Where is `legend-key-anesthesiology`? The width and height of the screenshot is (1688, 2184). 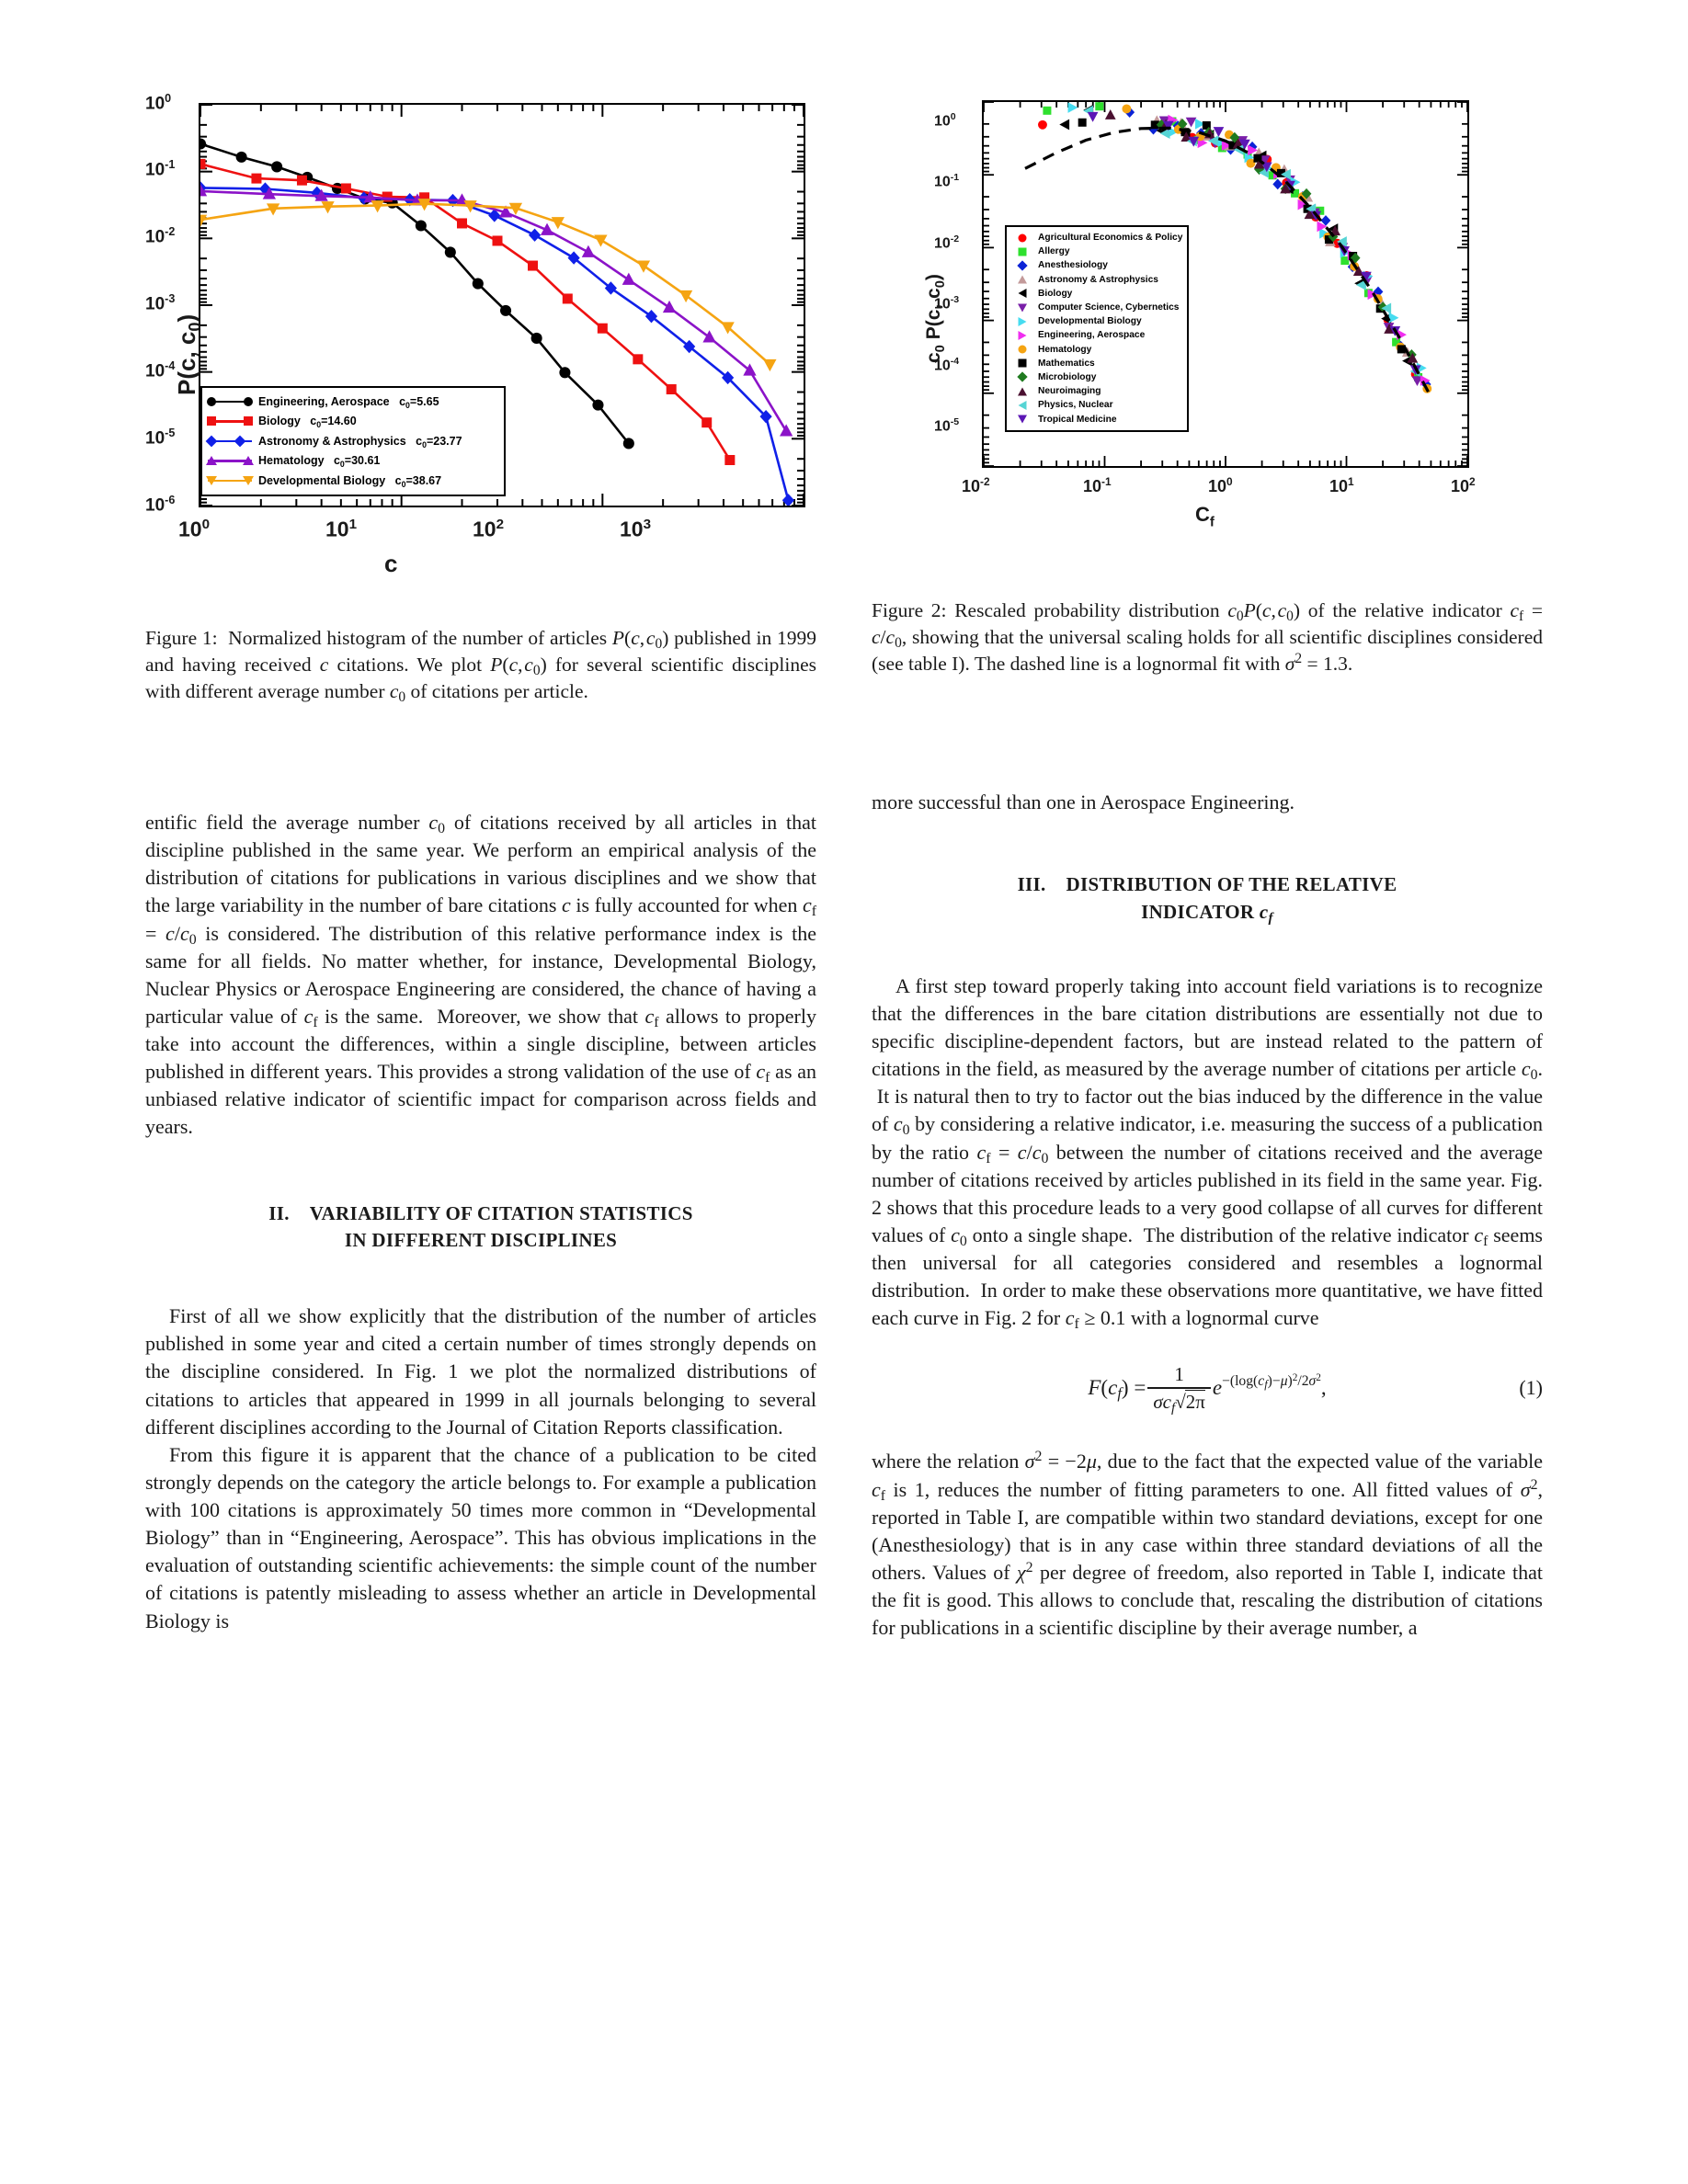
legend-key-anesthesiology is located at coordinates (1022, 265).